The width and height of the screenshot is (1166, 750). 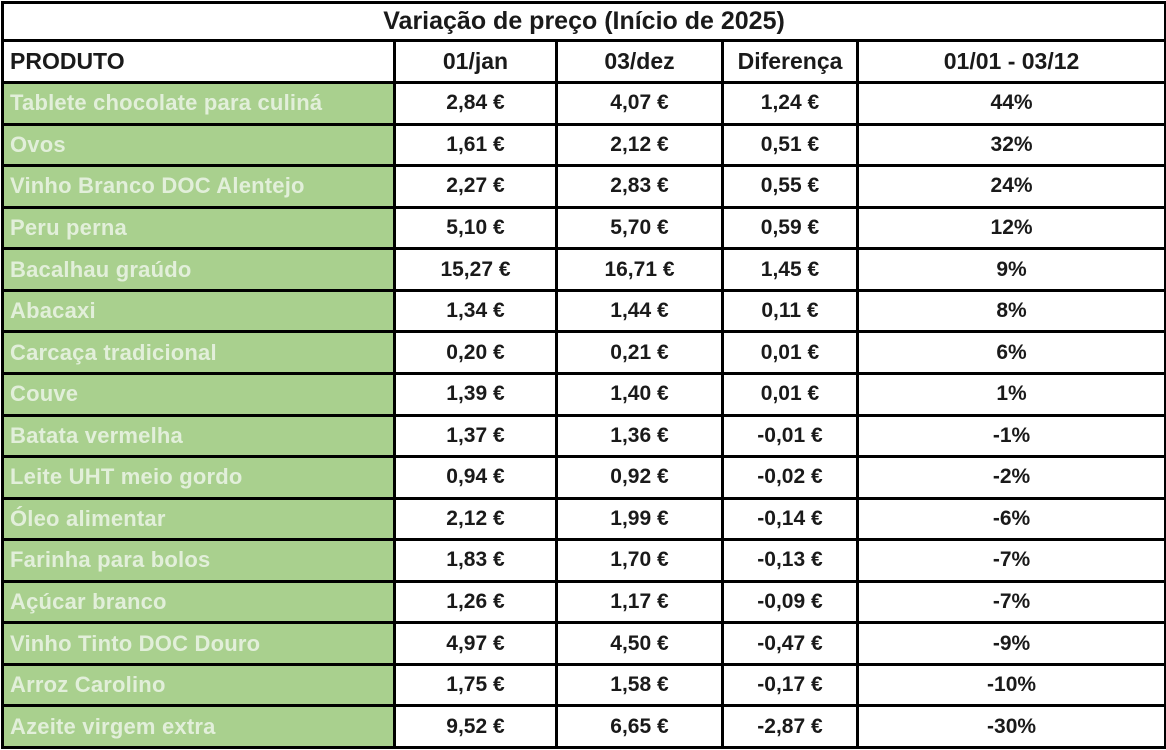 What do you see at coordinates (1010, 145) in the screenshot?
I see `percent-cell: 32%` at bounding box center [1010, 145].